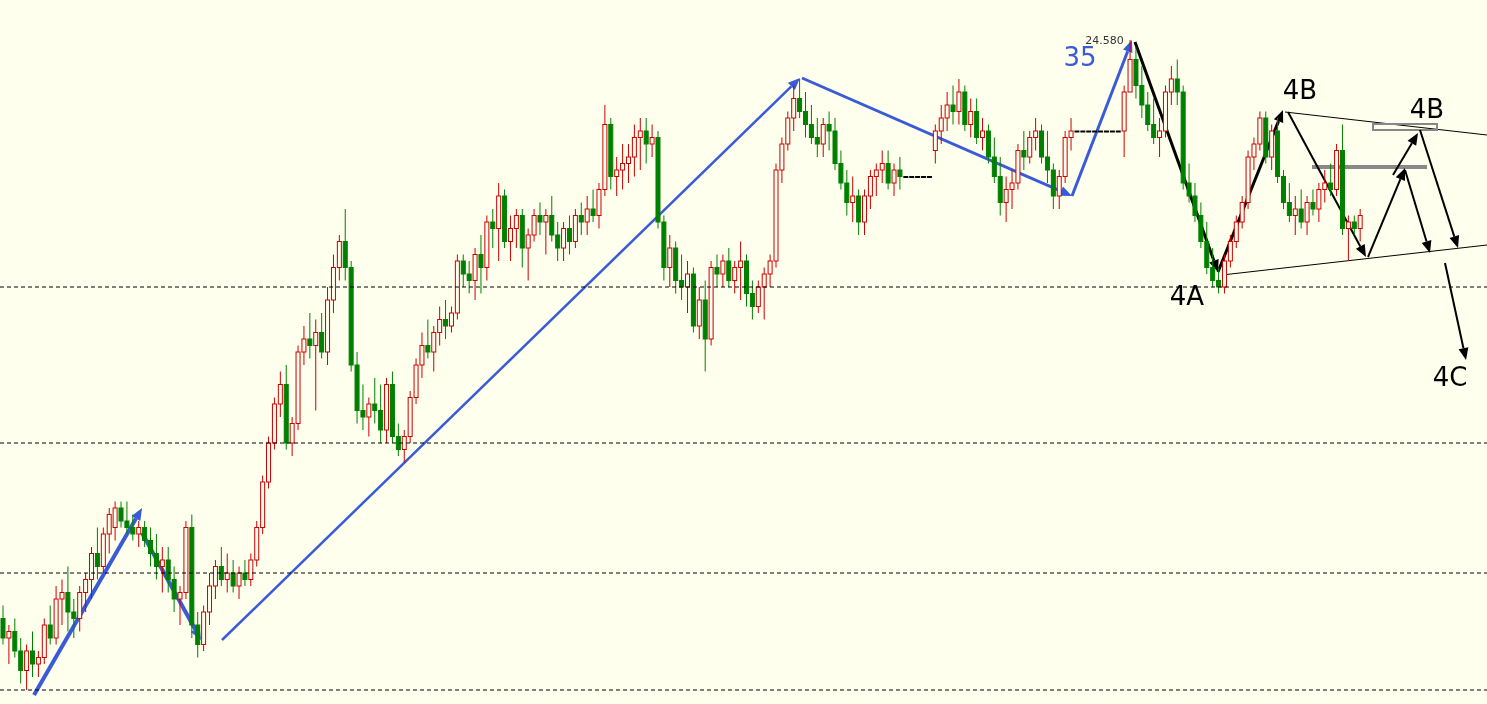 The width and height of the screenshot is (1487, 704). What do you see at coordinates (1300, 90) in the screenshot?
I see `annotation: 4B` at bounding box center [1300, 90].